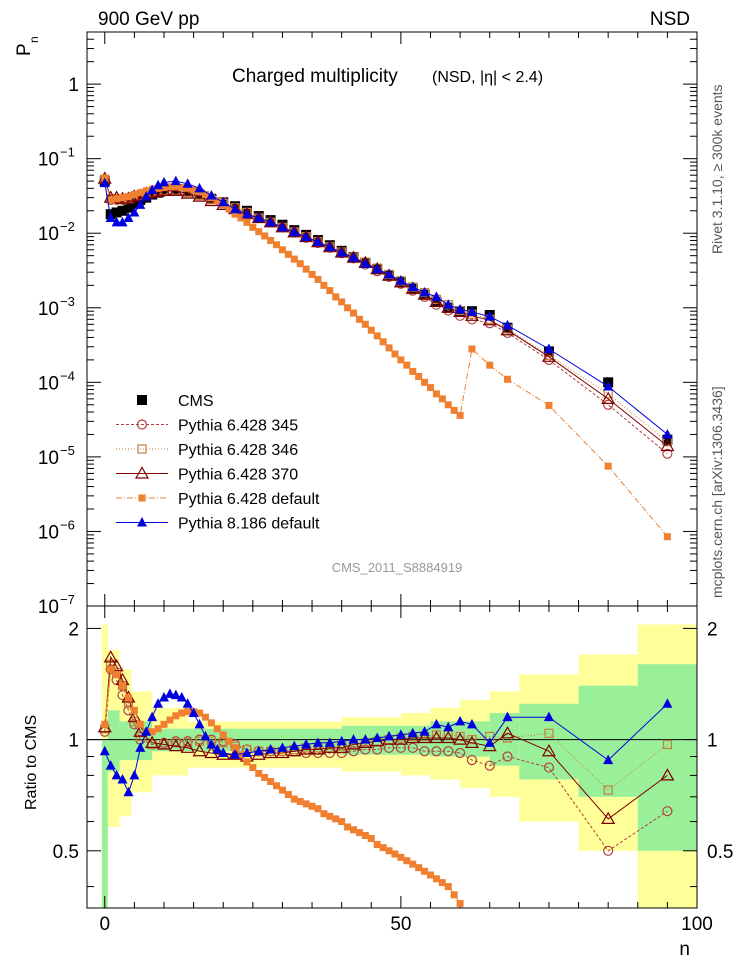 The image size is (746, 977). What do you see at coordinates (315, 76) in the screenshot?
I see `plot-title: Charged multiplicity` at bounding box center [315, 76].